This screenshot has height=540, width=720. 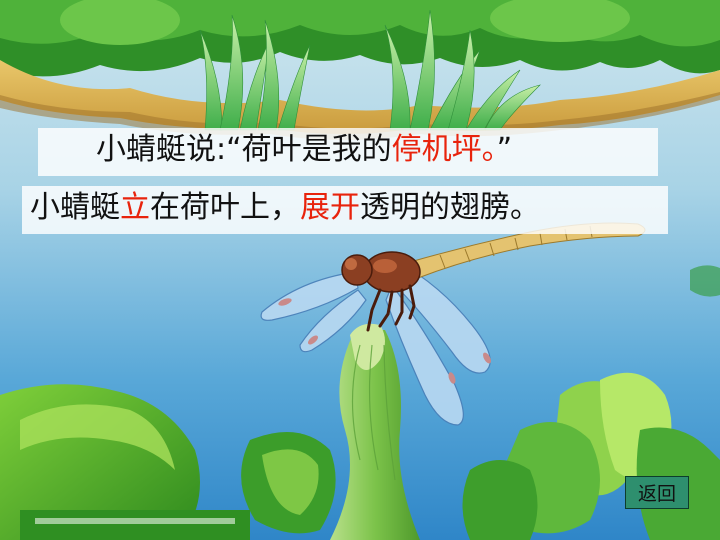 I want to click on quote-text: “荷叶是我的, so click(x=309, y=149).